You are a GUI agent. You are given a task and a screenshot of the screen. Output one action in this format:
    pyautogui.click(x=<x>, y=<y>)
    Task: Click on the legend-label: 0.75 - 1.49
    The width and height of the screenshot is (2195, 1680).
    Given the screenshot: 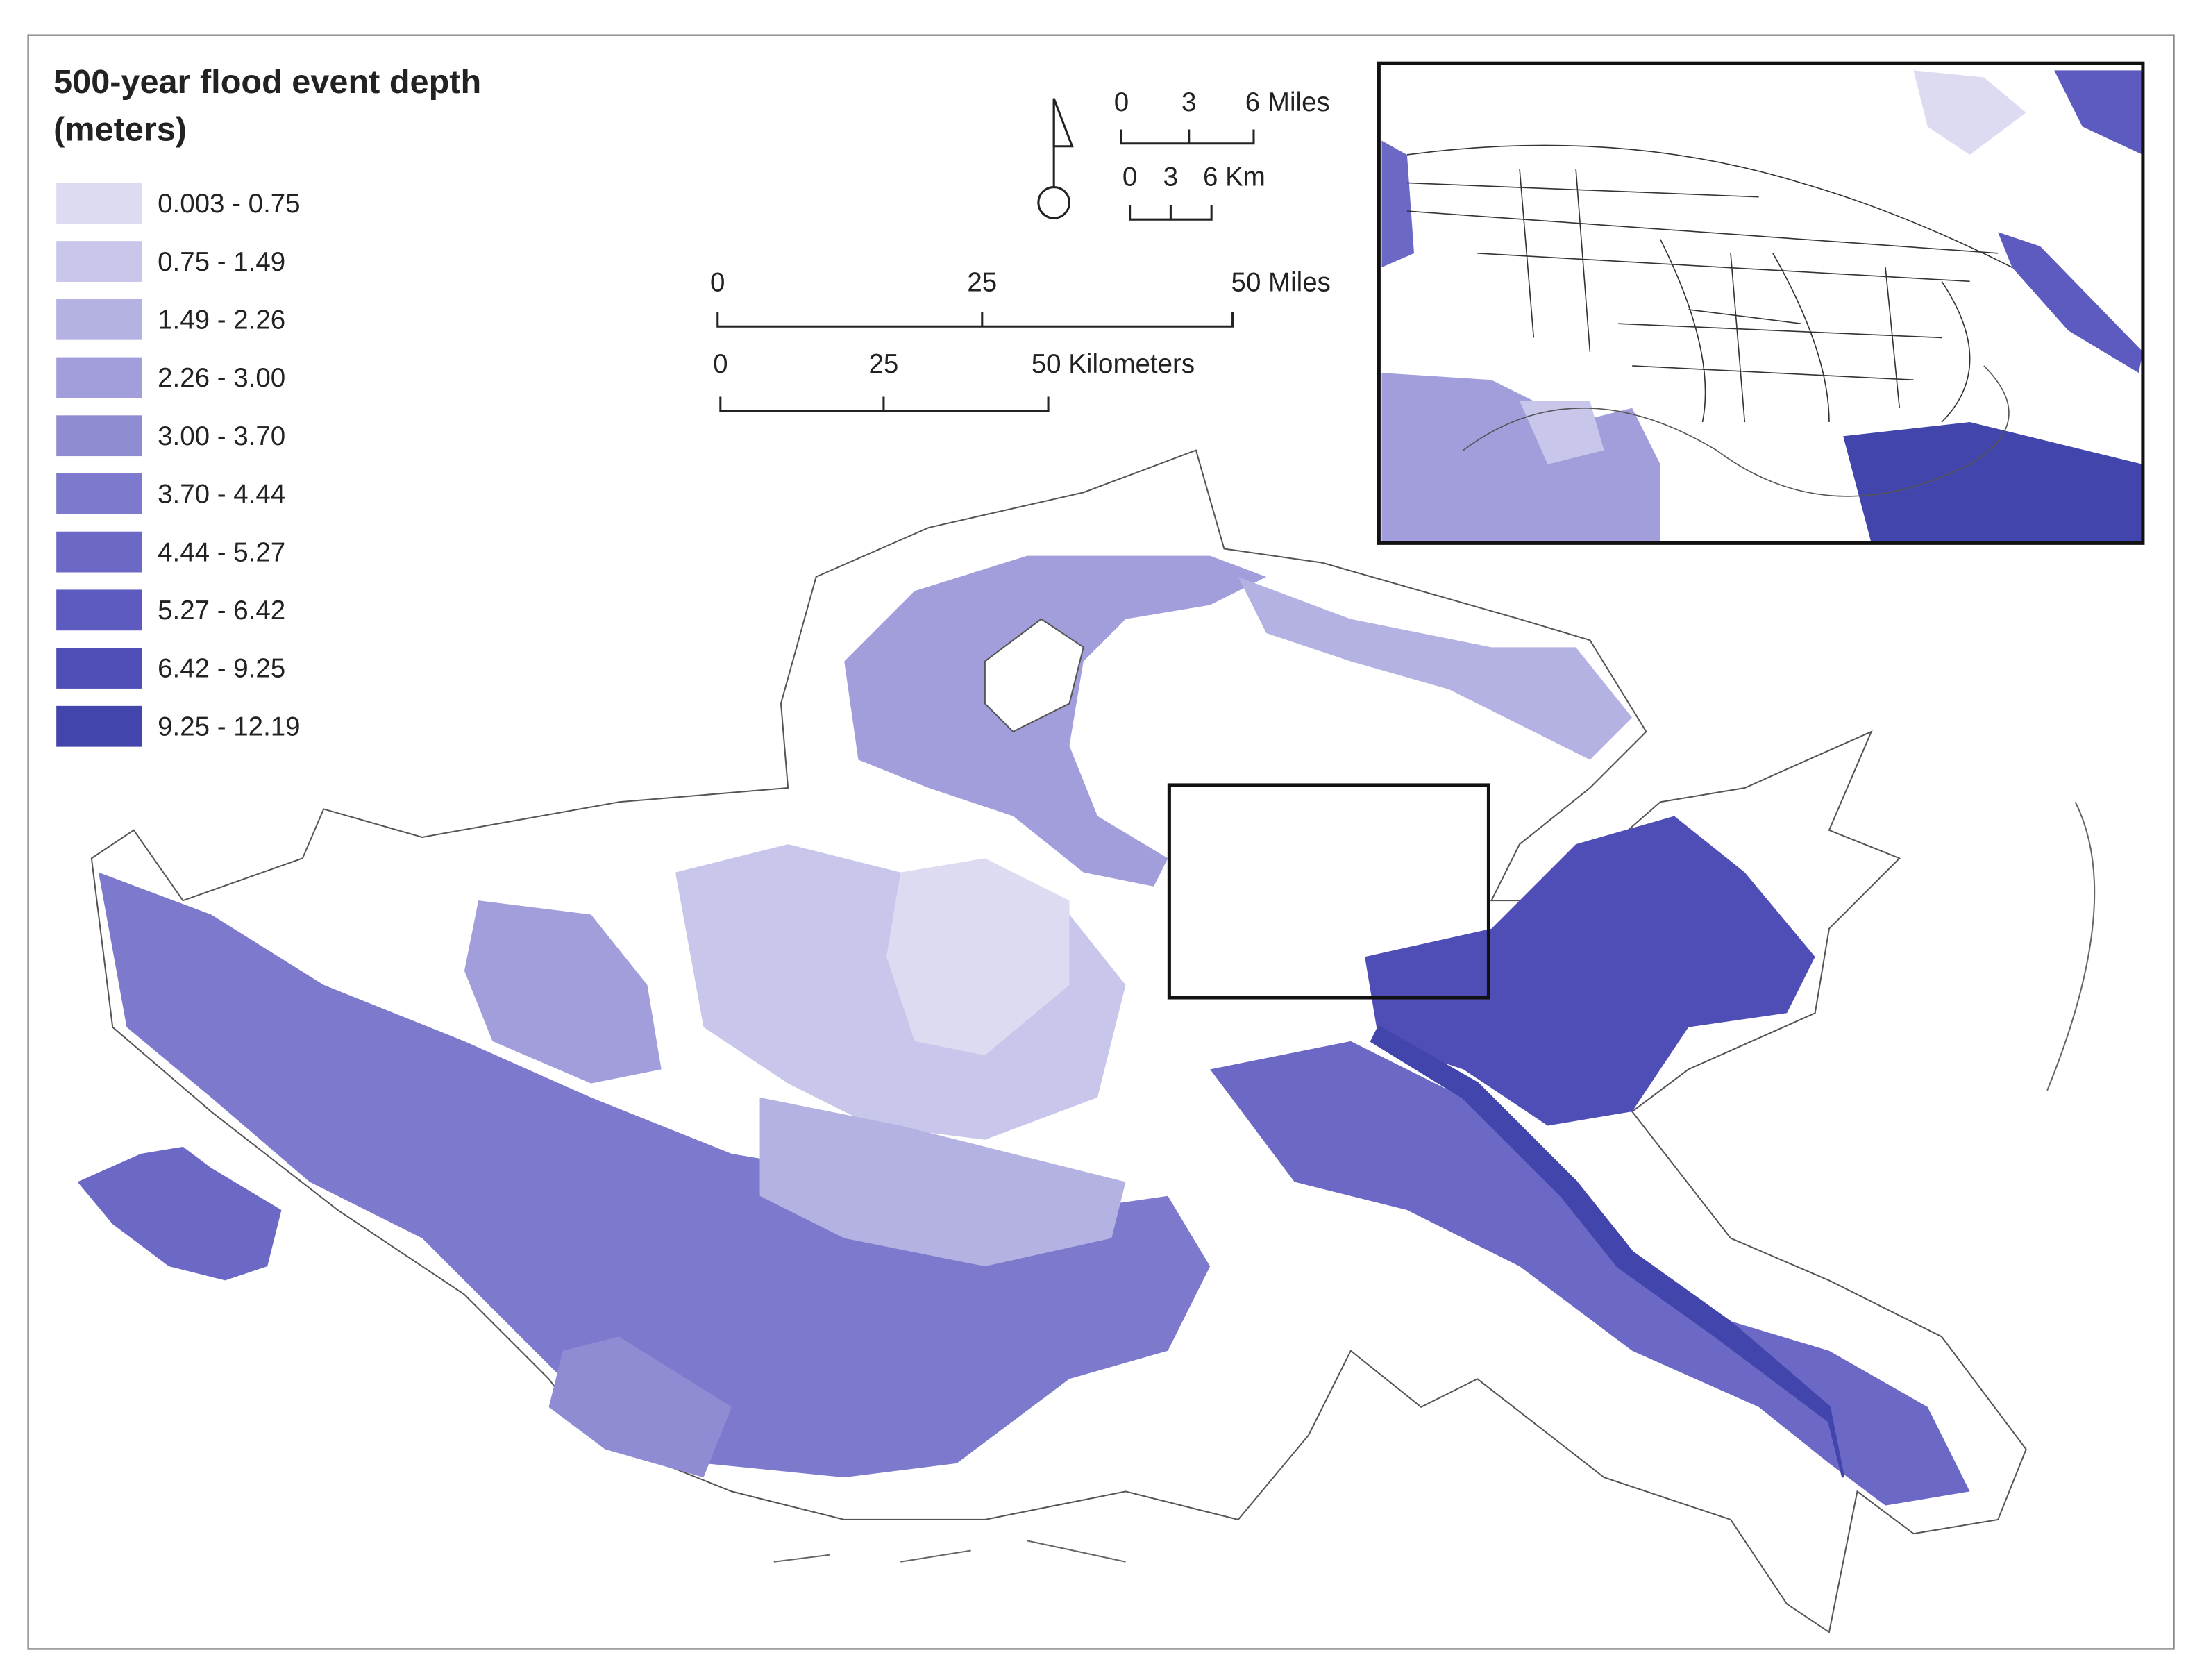 What is the action you would take?
    pyautogui.click(x=222, y=262)
    